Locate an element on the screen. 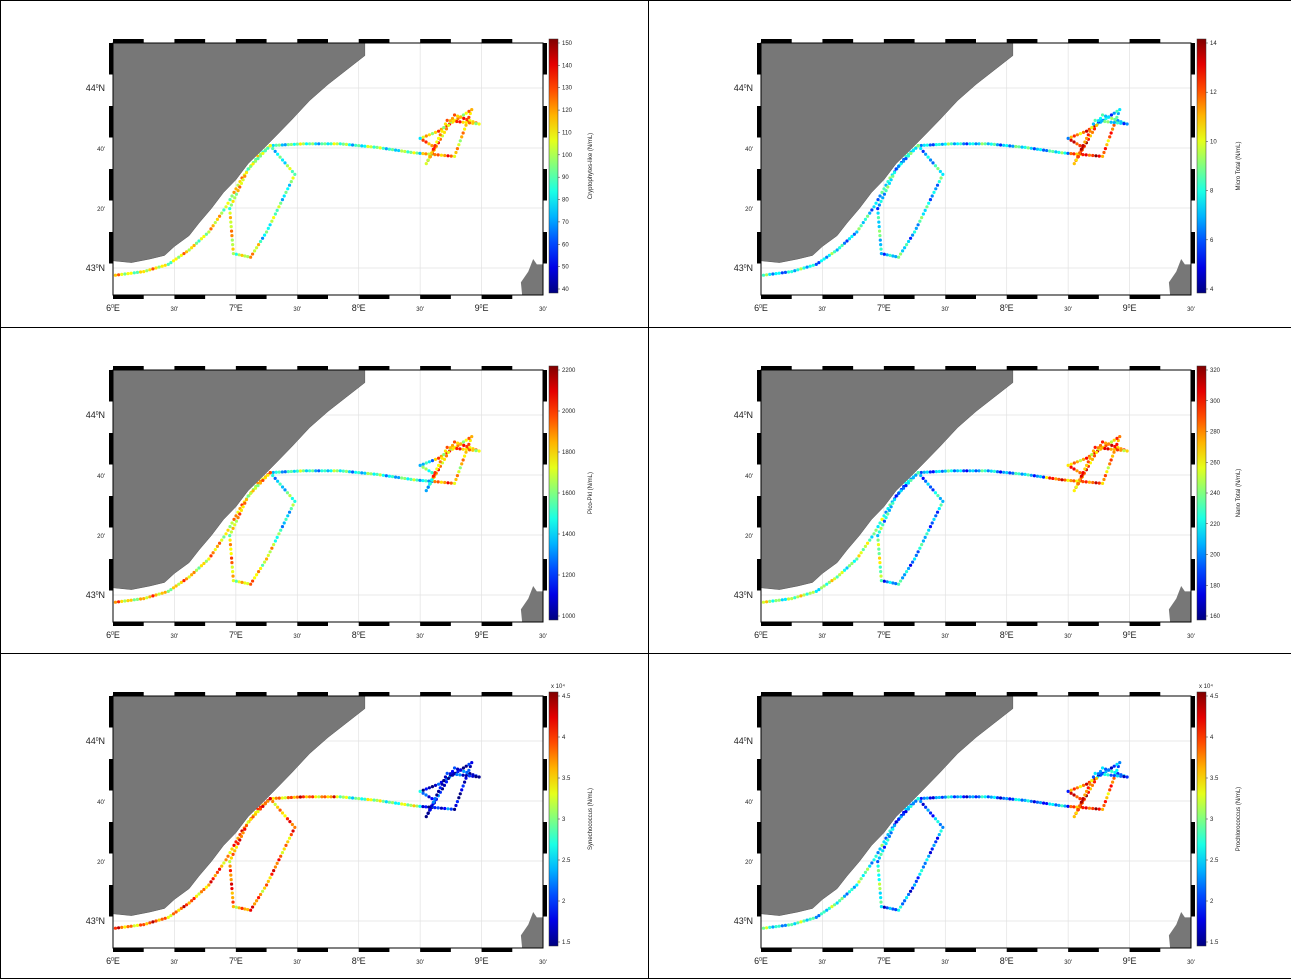  corsica-land is located at coordinates (1179, 930).